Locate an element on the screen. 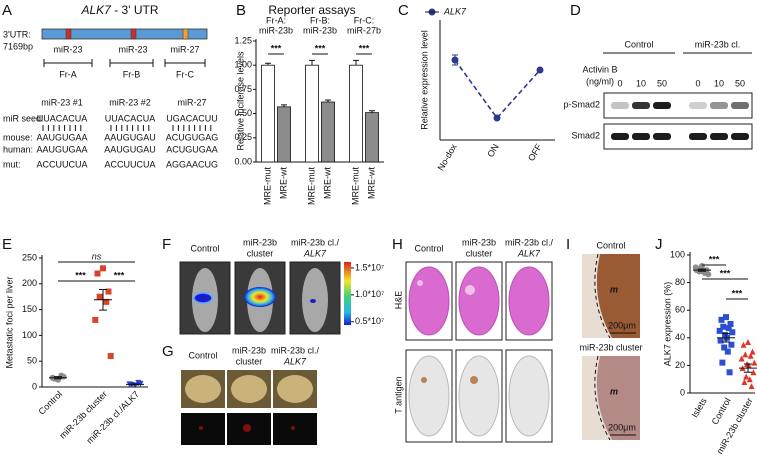 This screenshot has height=462, width=757. x-tick-label: ON is located at coordinates (492, 150).